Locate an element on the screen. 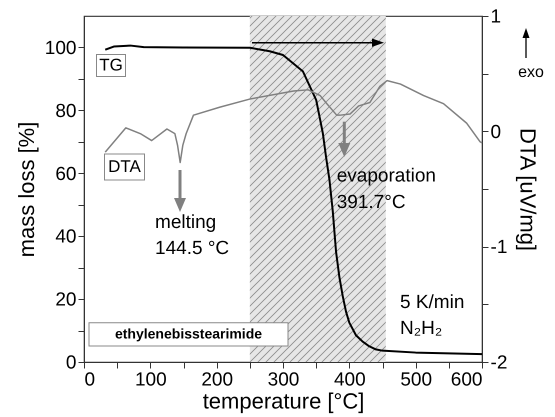  x-tick-label: 500 is located at coordinates (416, 380).